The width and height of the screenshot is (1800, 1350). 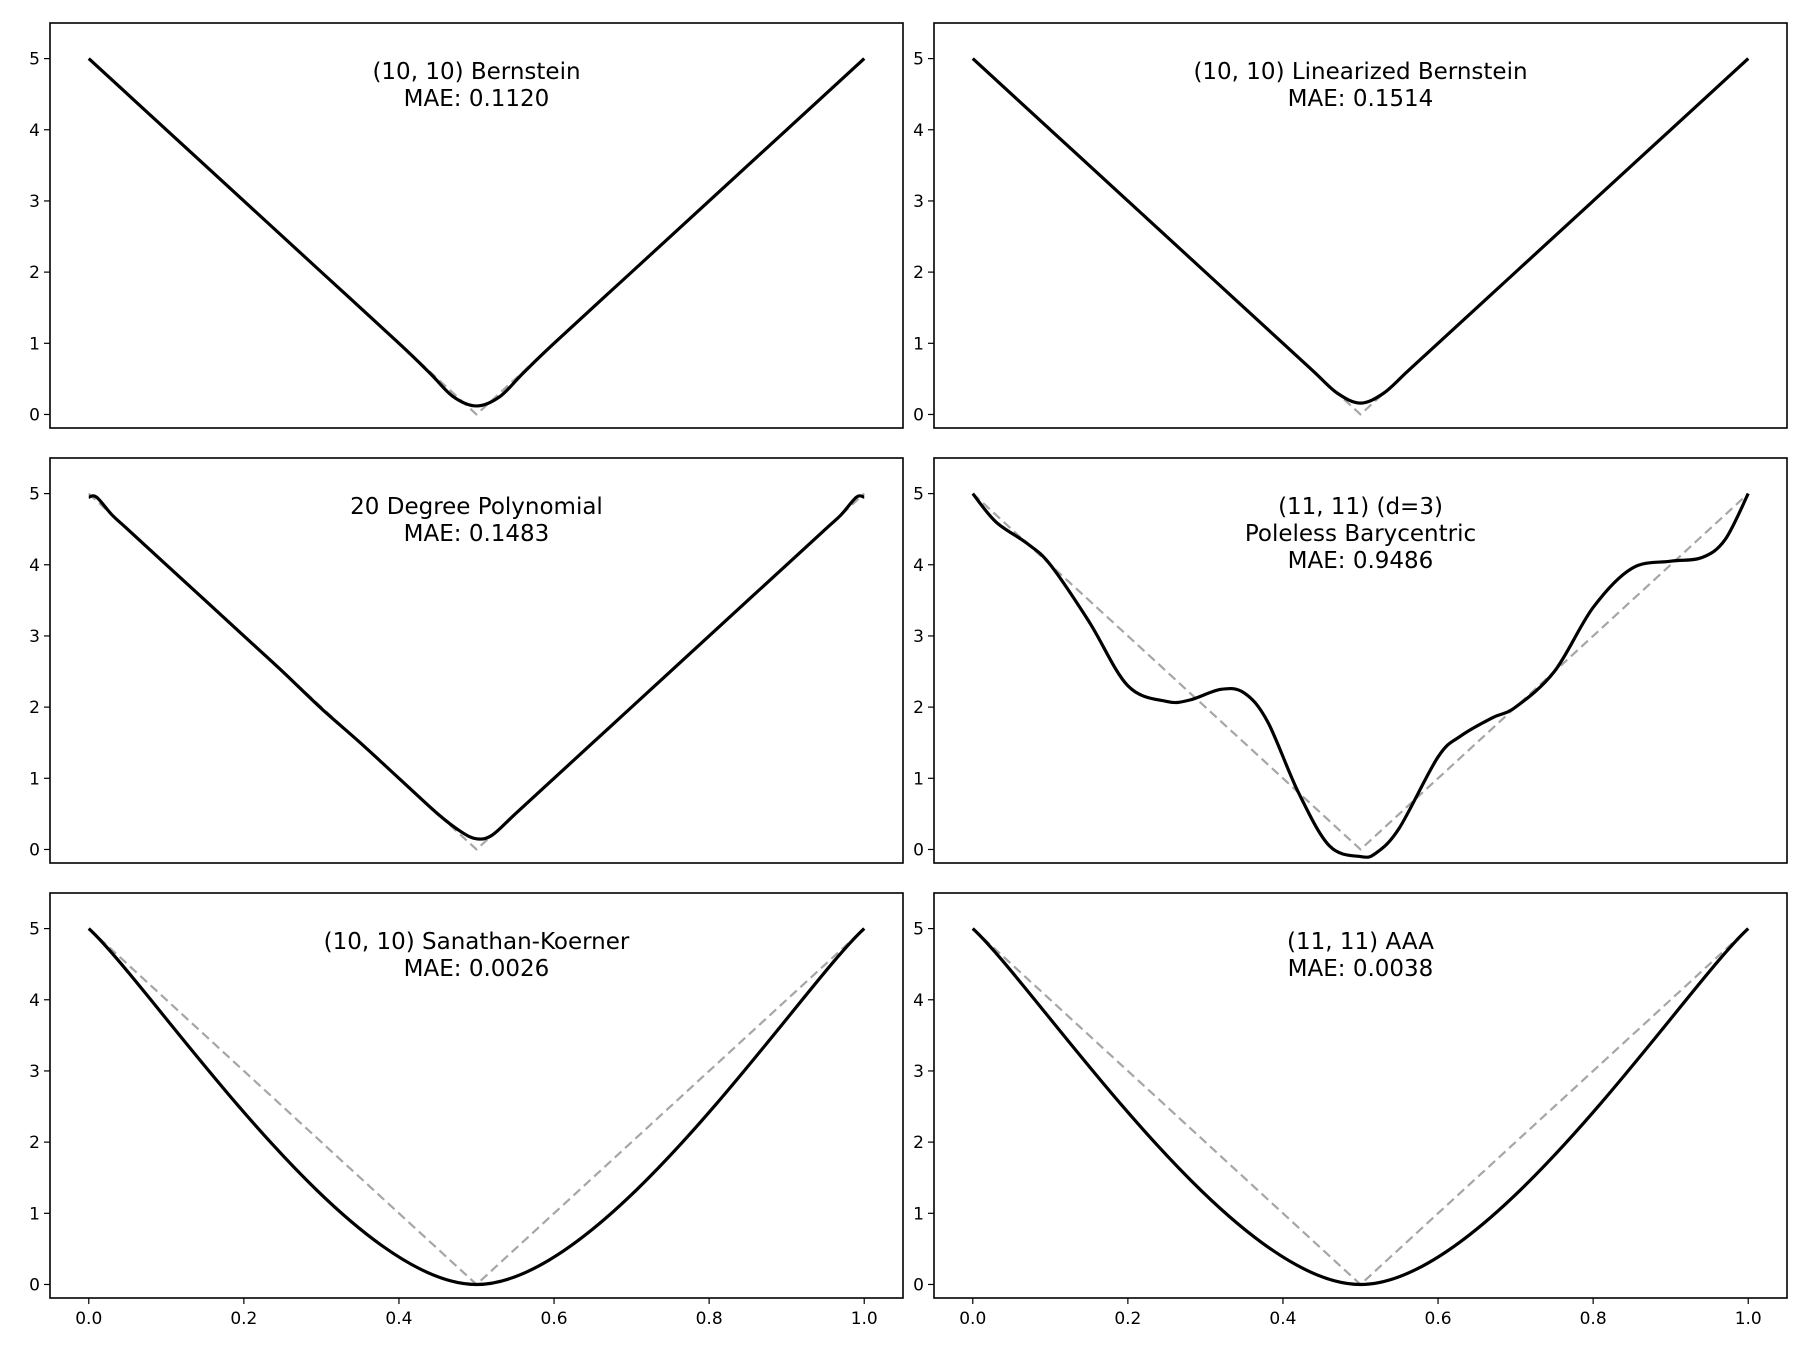 I want to click on panel-annotation: MAE: 0.0038, so click(x=1361, y=969).